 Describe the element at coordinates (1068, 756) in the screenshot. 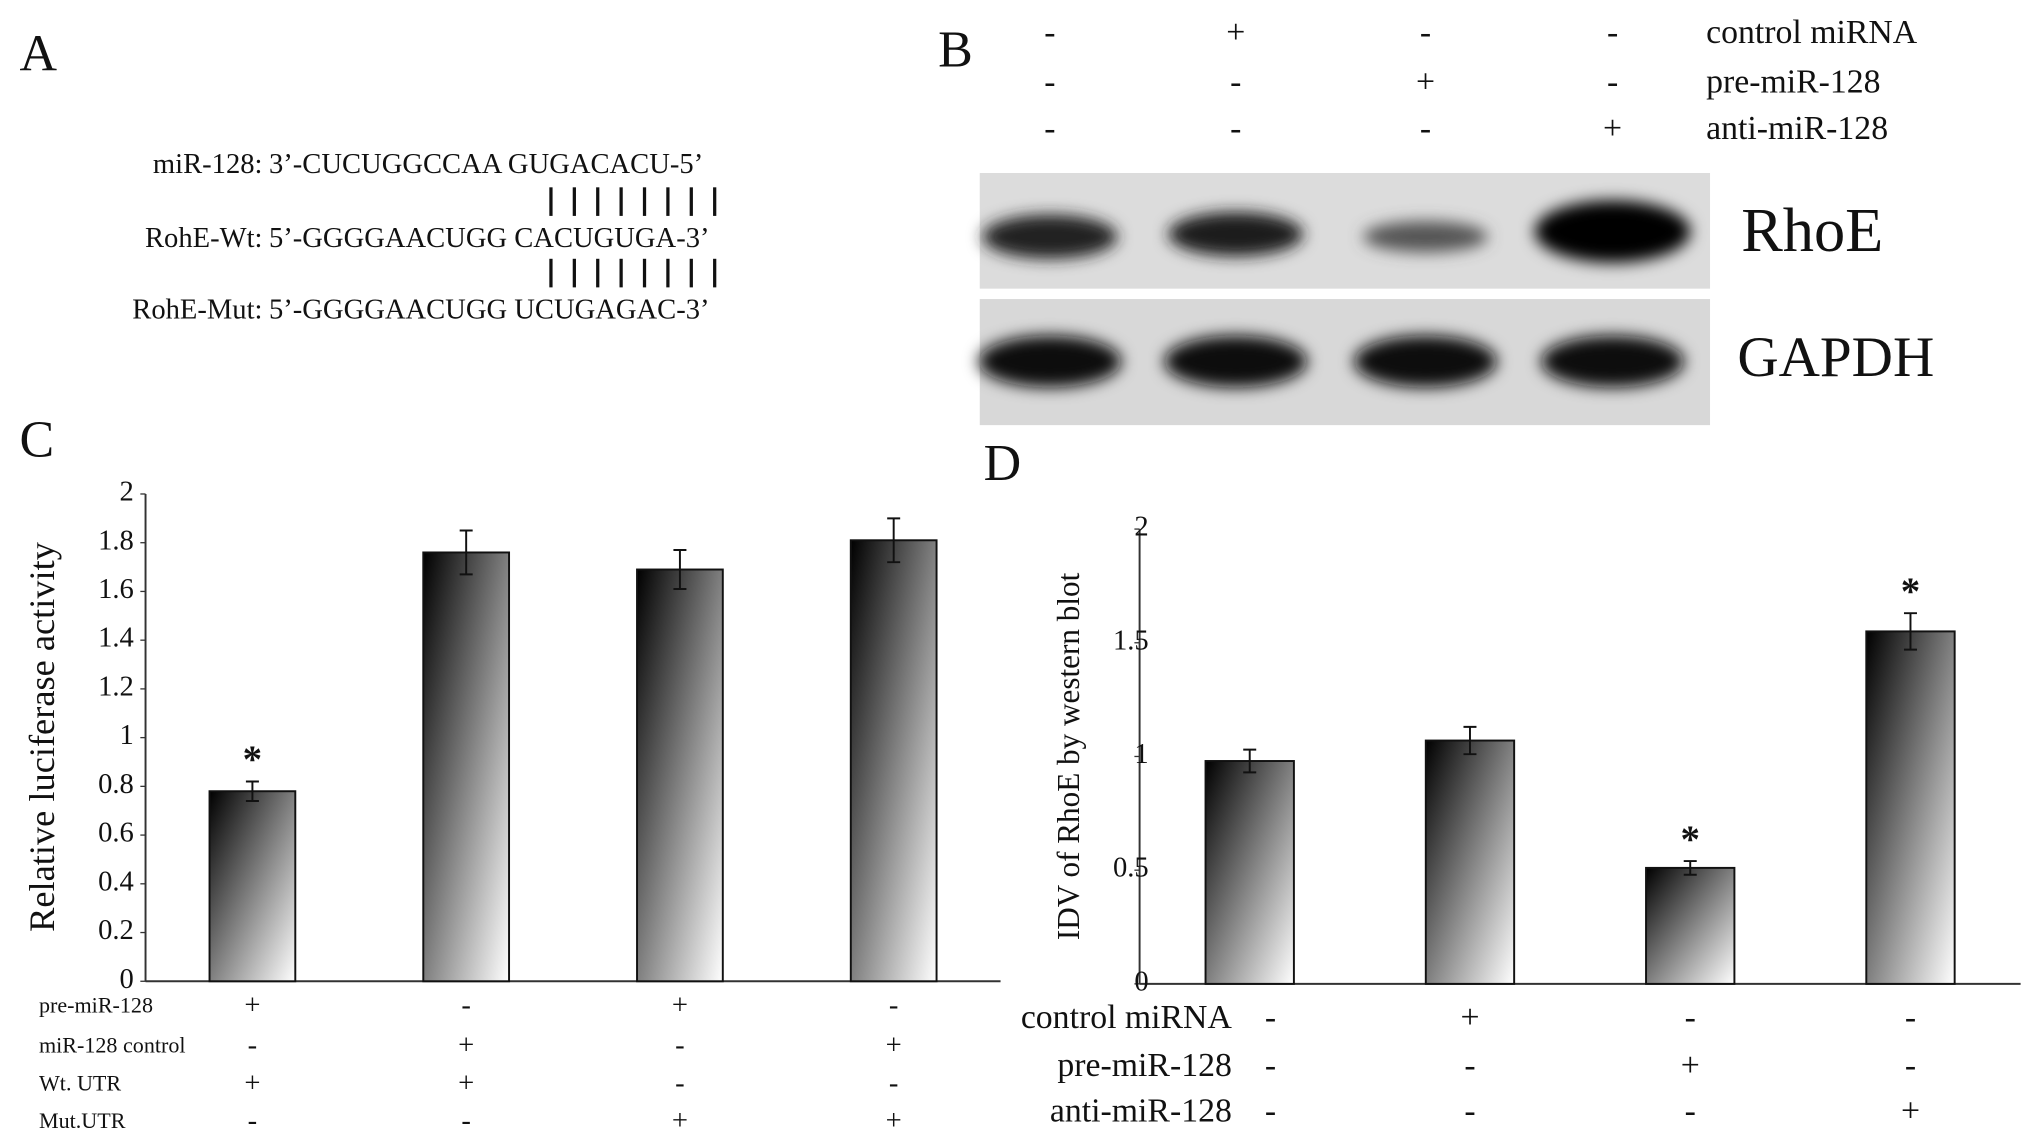

I see `y-axis-label: IDV of RhoE by western blot` at that location.